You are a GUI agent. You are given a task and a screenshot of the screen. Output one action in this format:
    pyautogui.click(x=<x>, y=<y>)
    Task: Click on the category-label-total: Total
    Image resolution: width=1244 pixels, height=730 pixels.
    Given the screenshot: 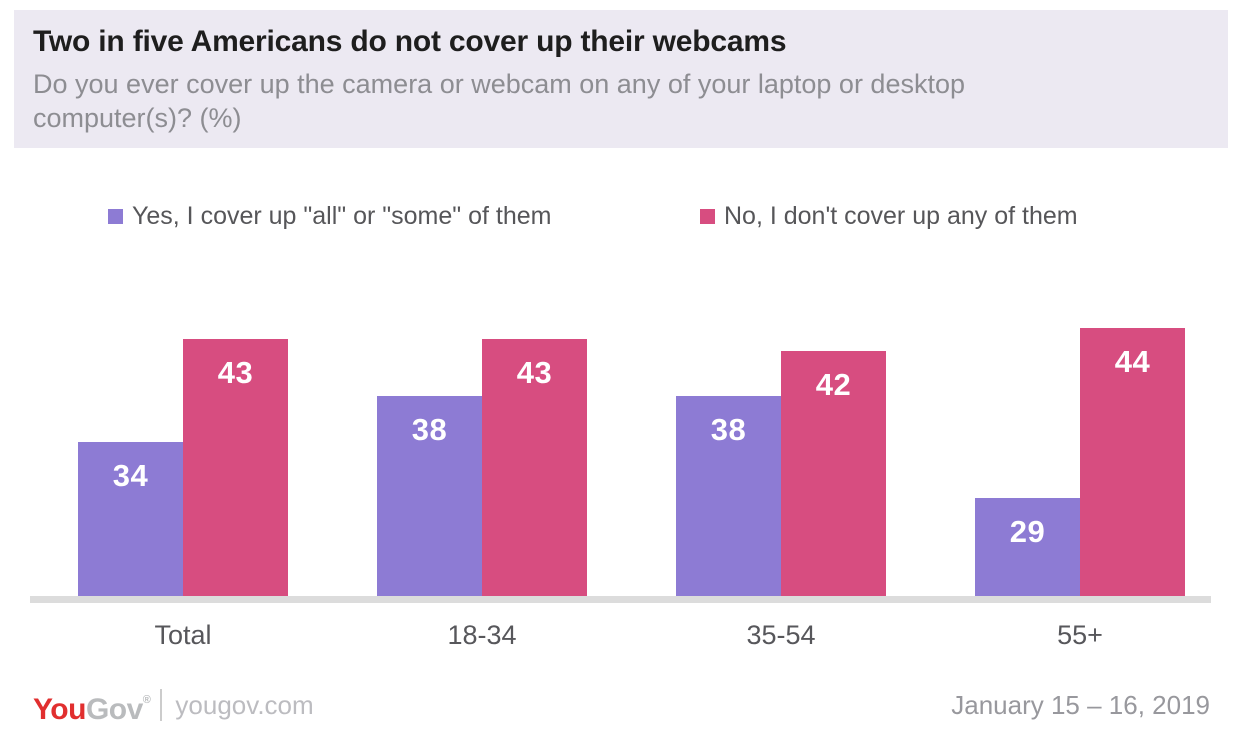 What is the action you would take?
    pyautogui.click(x=183, y=635)
    